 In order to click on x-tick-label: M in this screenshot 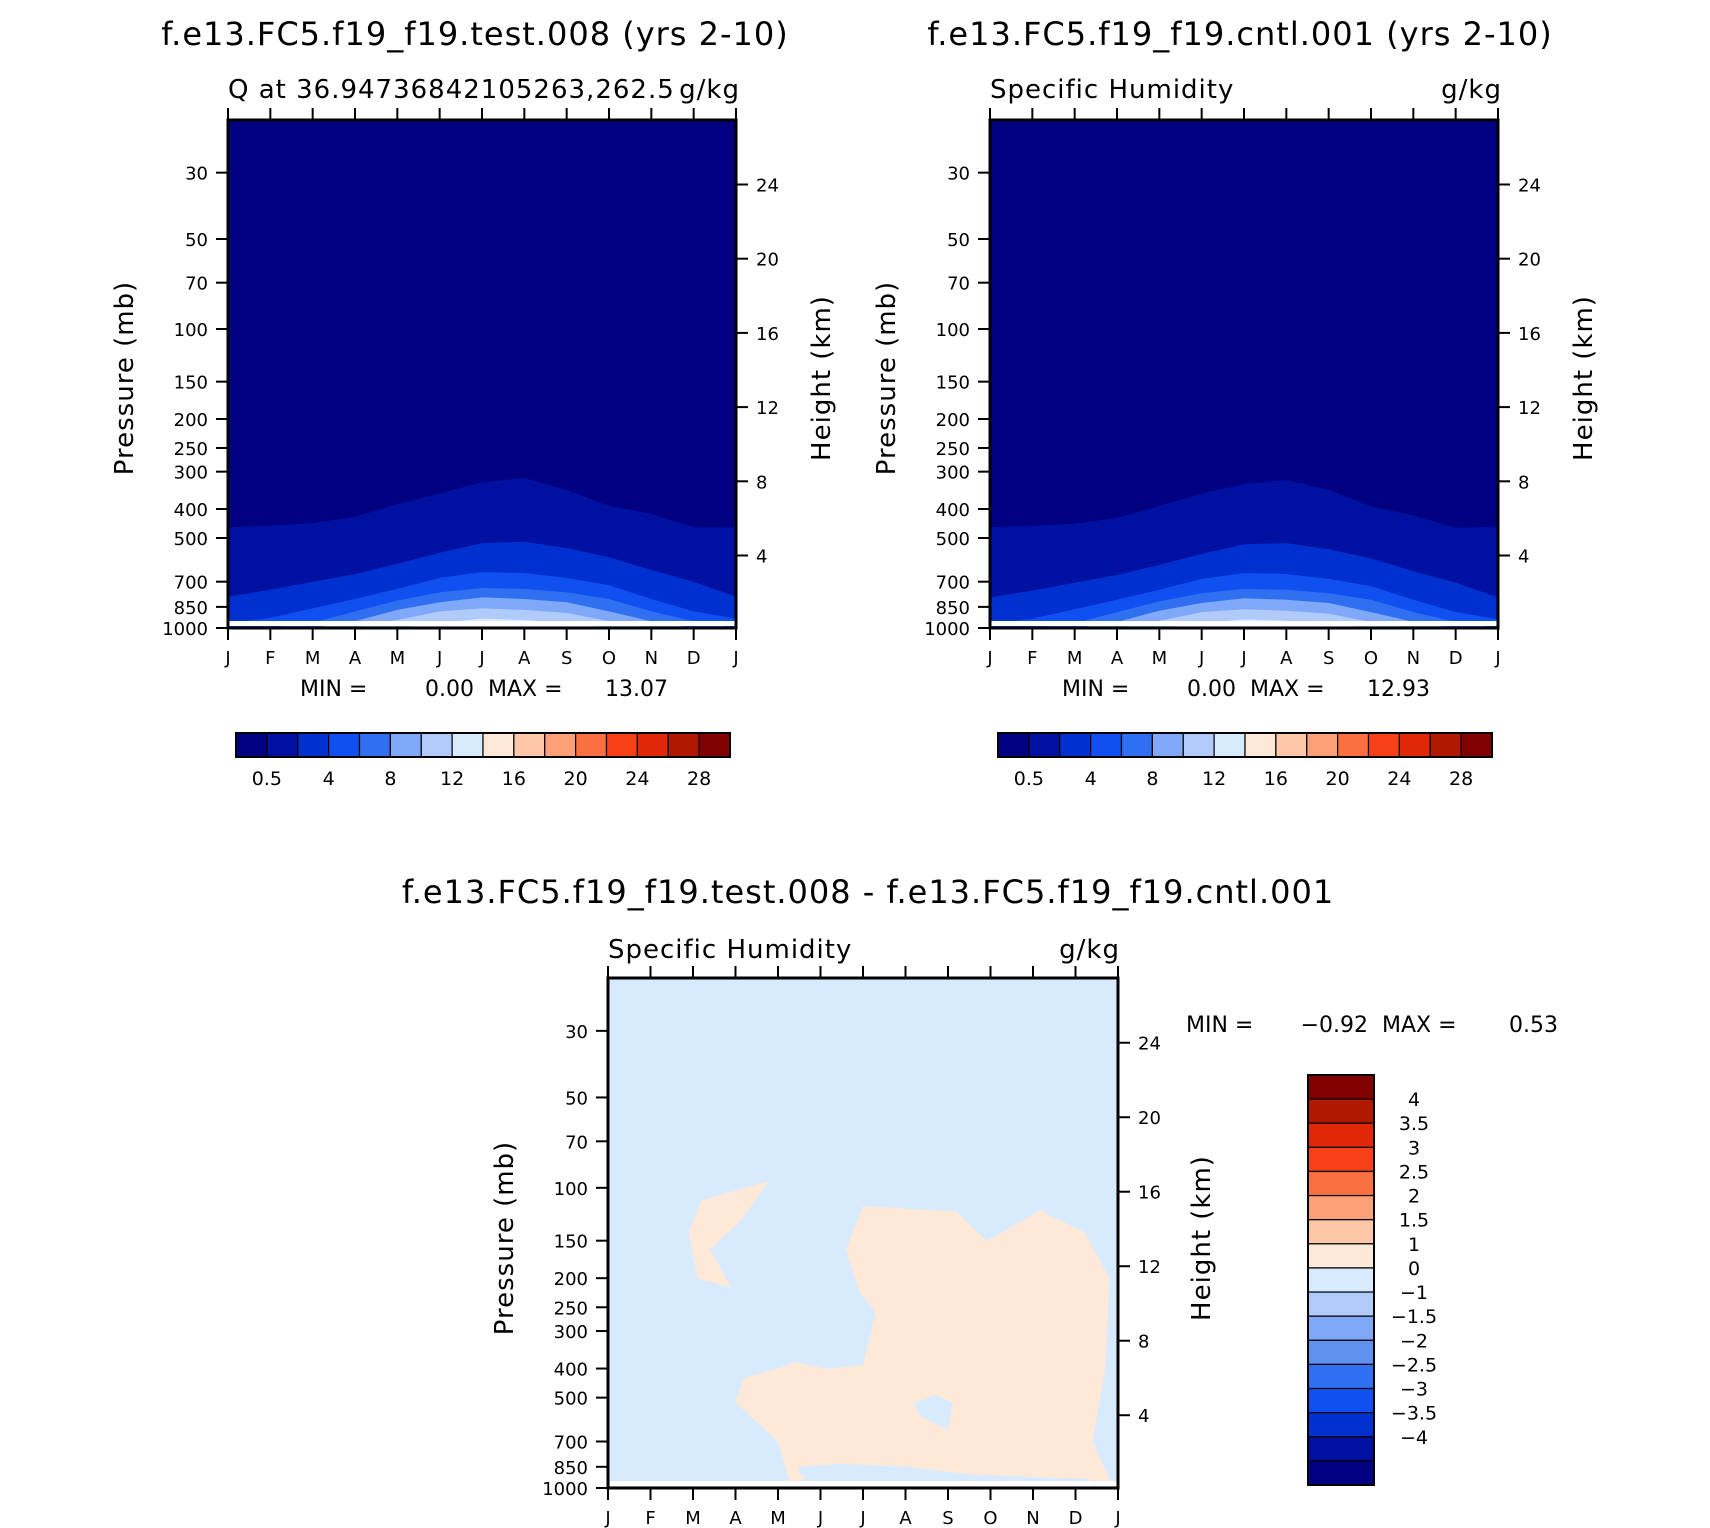, I will do `click(1075, 658)`.